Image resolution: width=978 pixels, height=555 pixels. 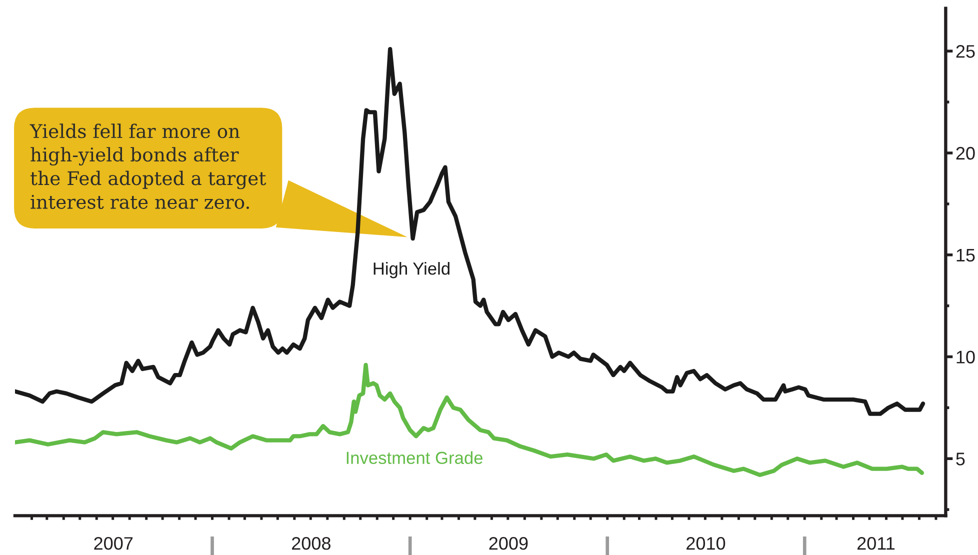 I want to click on y-tick-label: 20, so click(x=965, y=153).